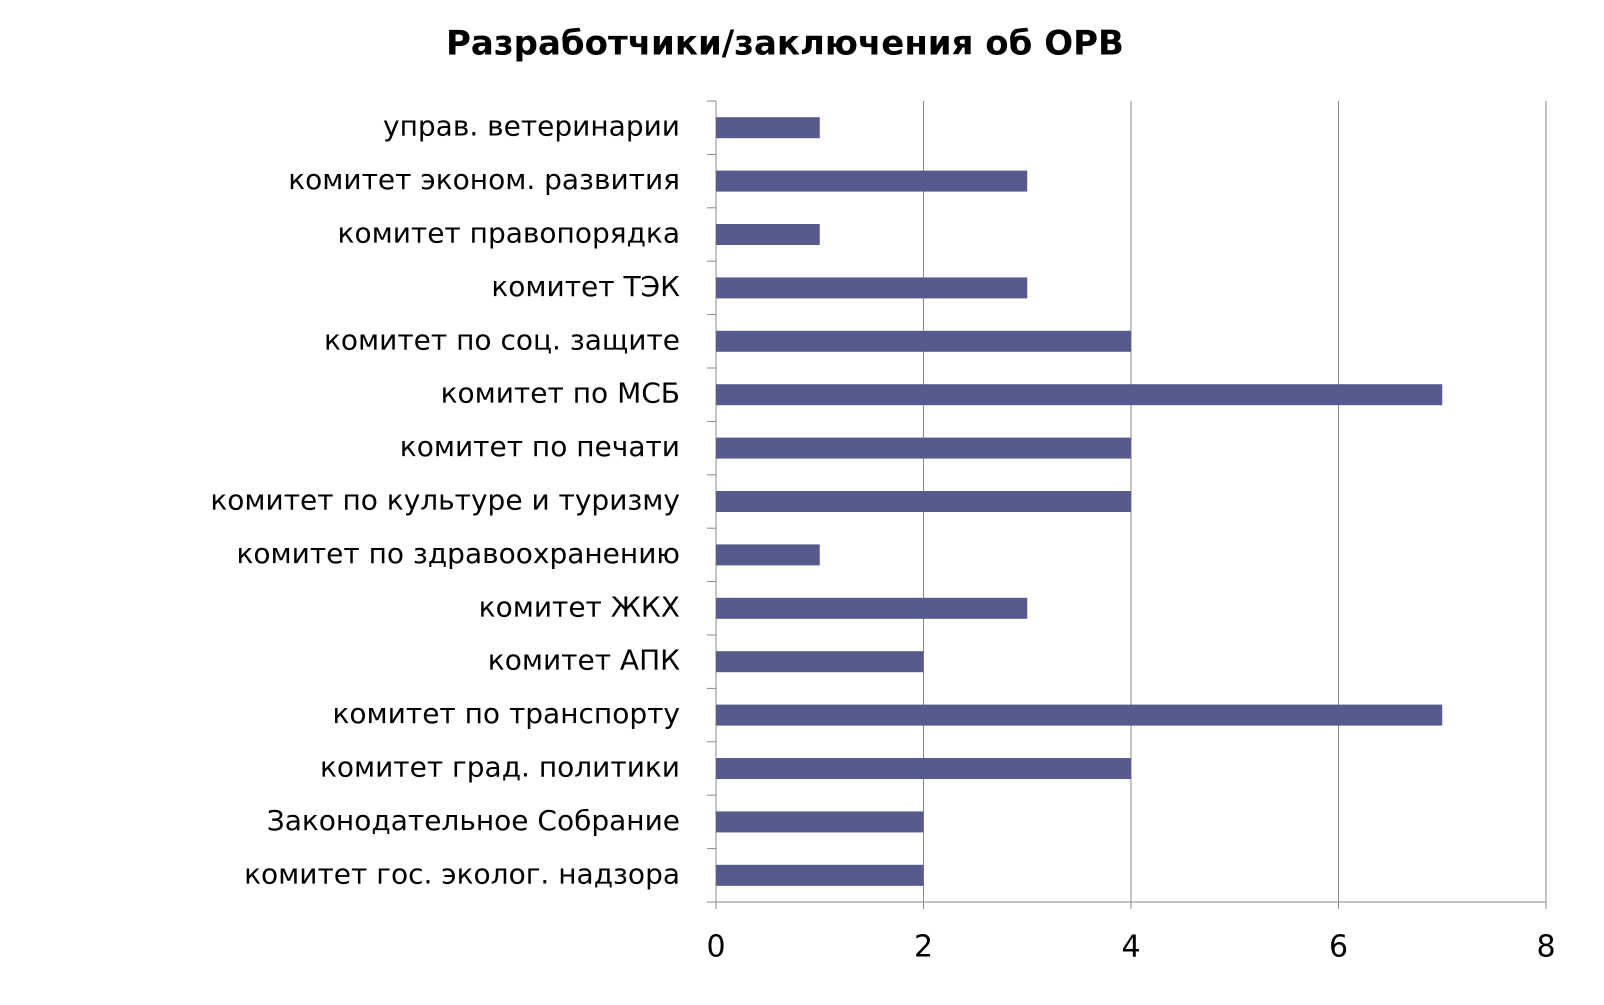 The height and width of the screenshot is (1005, 1604). I want to click on x-tick-label: 0, so click(715, 947).